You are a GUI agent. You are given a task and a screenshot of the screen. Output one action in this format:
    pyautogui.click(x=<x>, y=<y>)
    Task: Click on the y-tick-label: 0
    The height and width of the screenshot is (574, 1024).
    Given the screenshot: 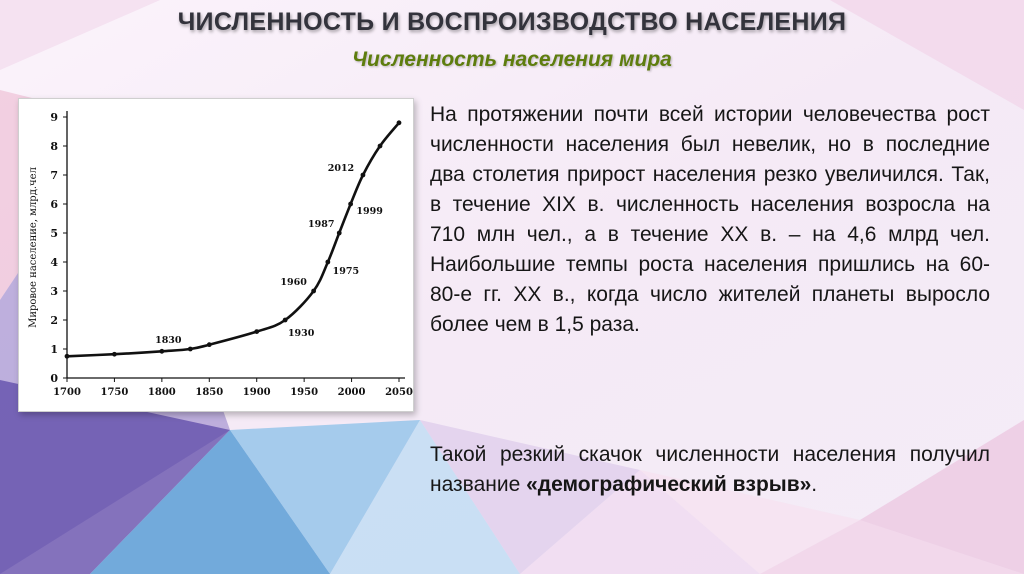 What is the action you would take?
    pyautogui.click(x=54, y=378)
    